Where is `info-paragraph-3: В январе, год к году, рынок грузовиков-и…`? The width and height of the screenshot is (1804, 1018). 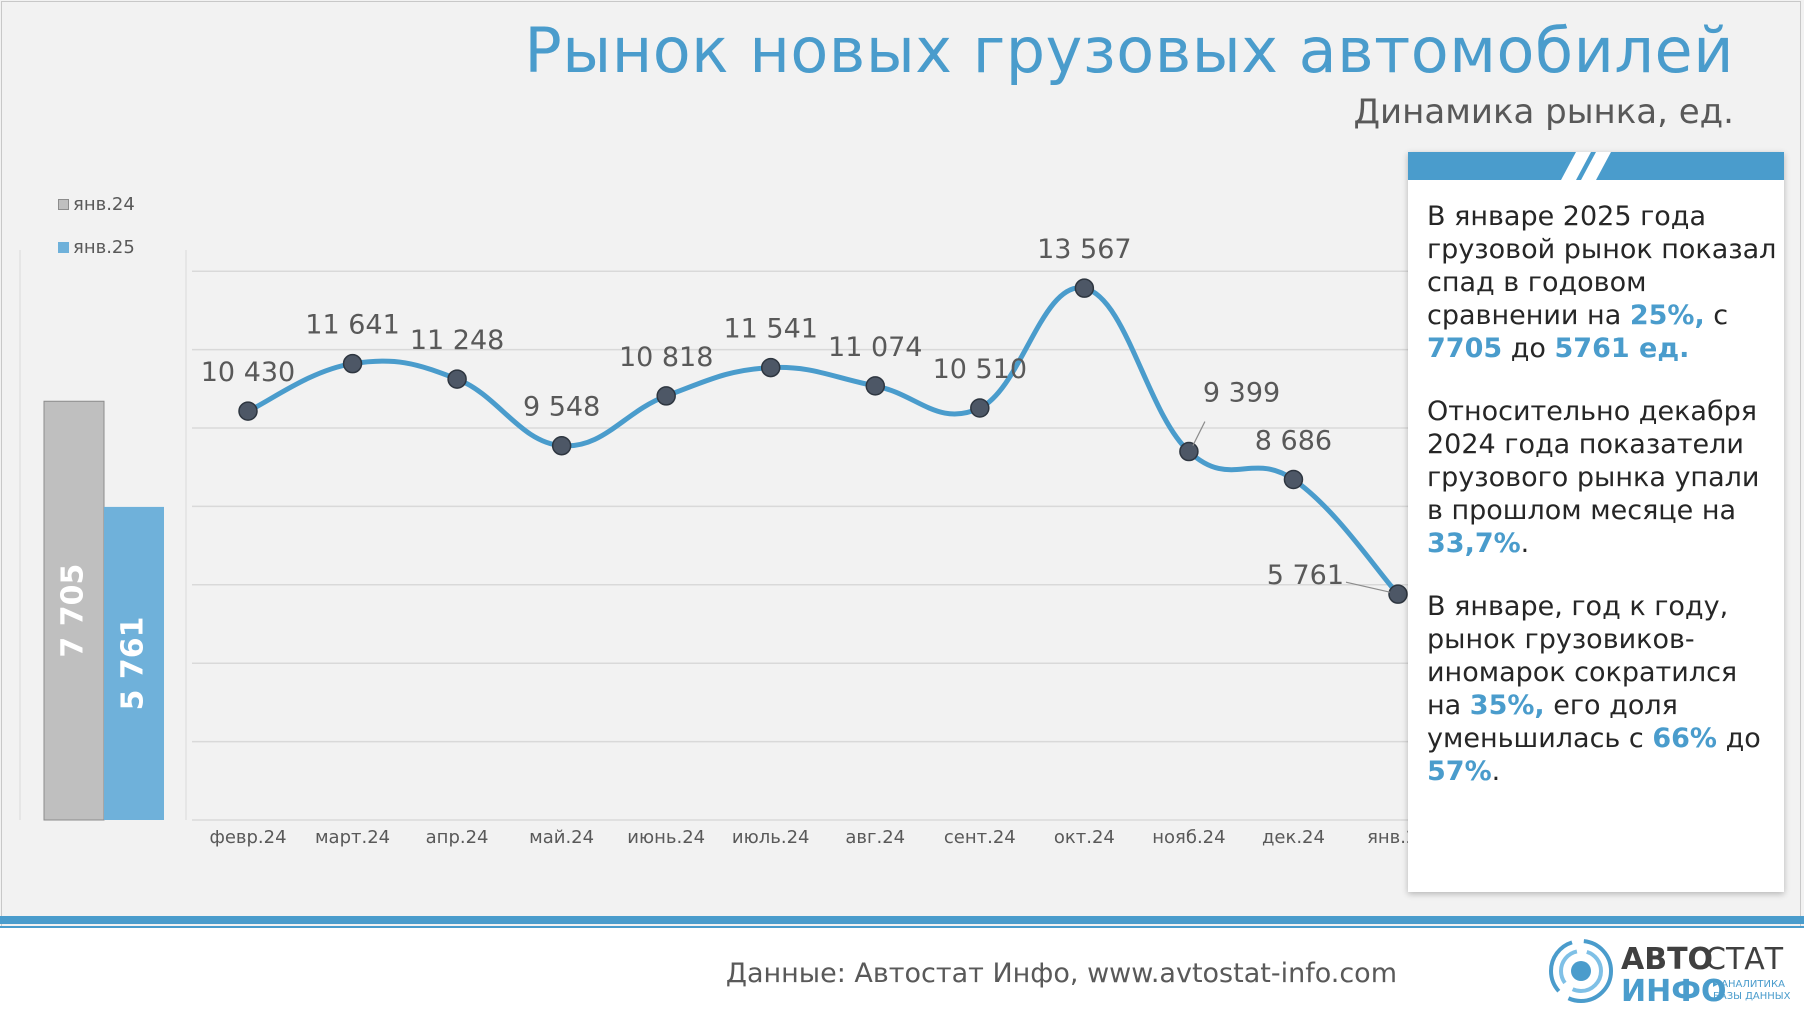 info-paragraph-3: В январе, год к году, рынок грузовиков-и… is located at coordinates (1594, 689).